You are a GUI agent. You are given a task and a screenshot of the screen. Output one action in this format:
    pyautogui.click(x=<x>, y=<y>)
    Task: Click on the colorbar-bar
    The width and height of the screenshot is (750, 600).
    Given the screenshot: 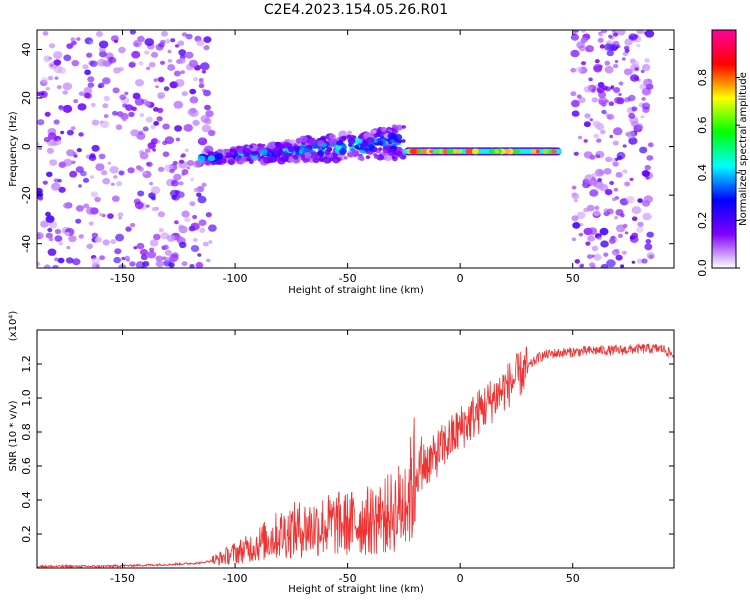 What is the action you would take?
    pyautogui.click(x=724, y=149)
    